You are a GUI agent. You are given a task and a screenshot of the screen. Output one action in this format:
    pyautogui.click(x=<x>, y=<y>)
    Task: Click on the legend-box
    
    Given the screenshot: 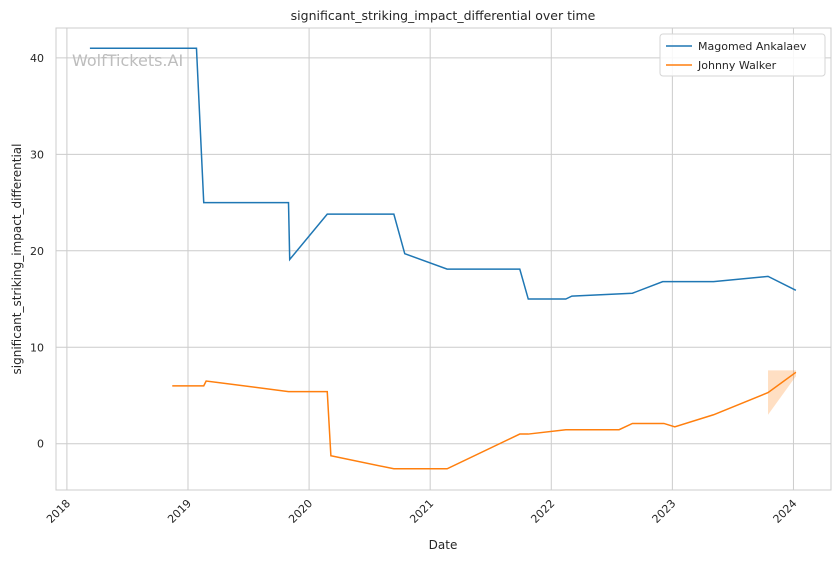 What is the action you would take?
    pyautogui.click(x=742, y=55)
    